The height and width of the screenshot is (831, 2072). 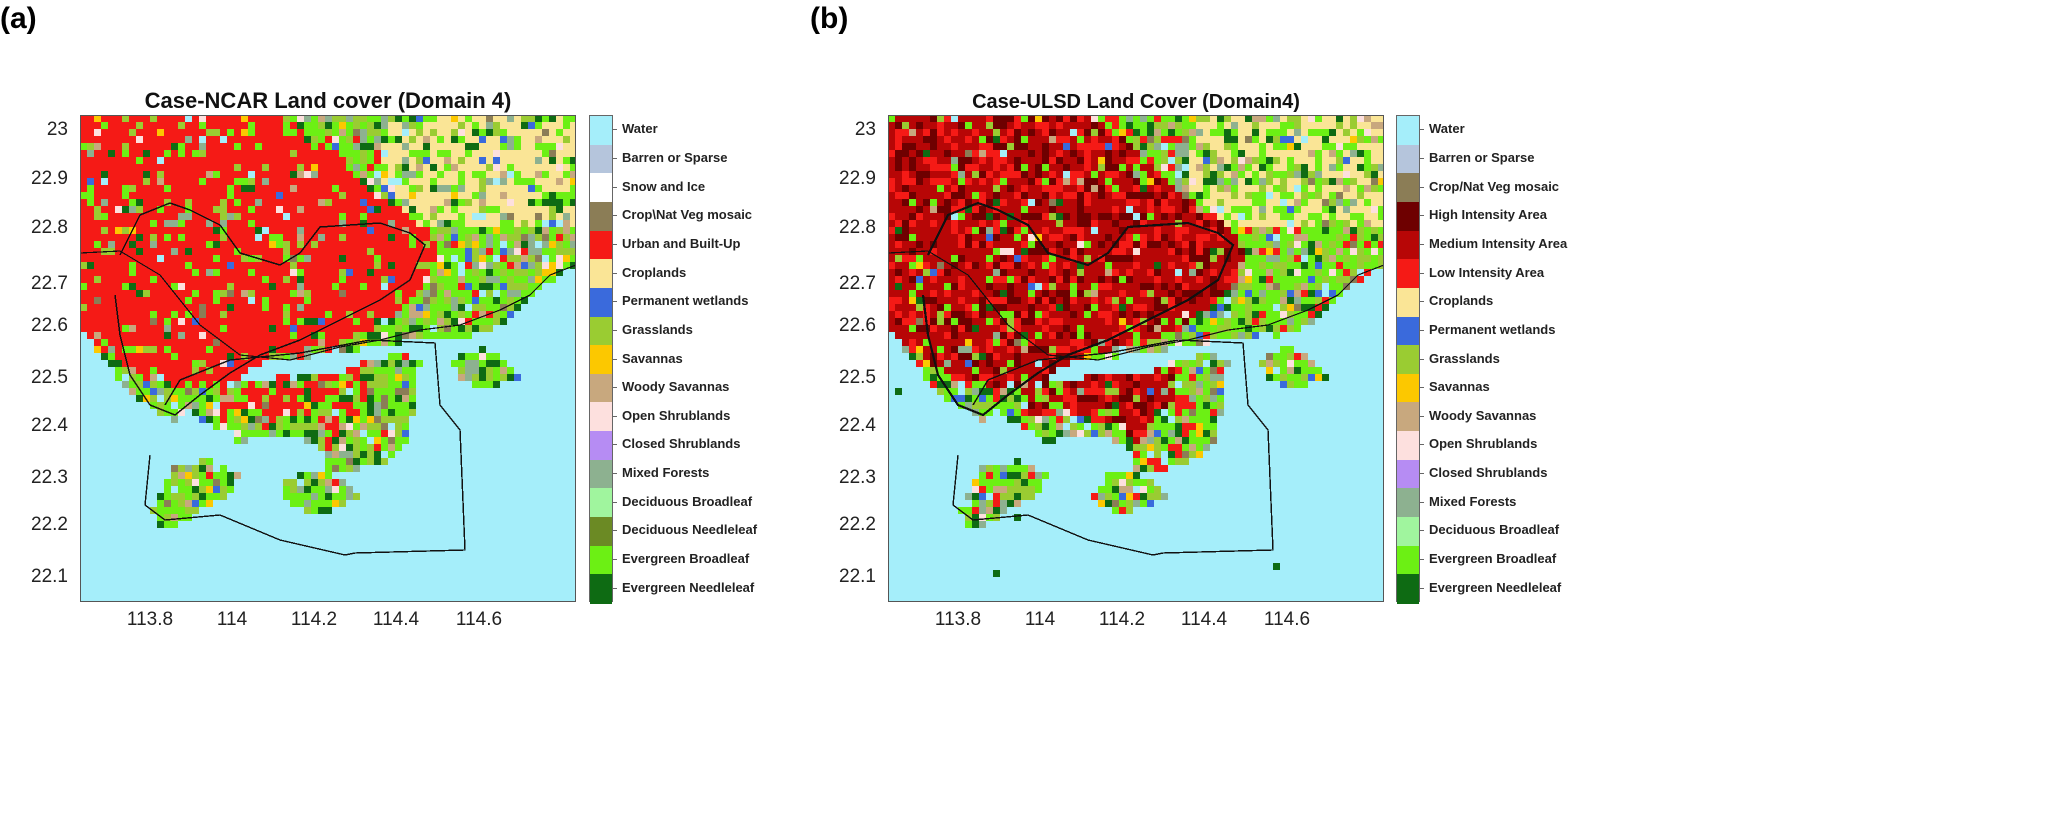 I want to click on y-tick-label: 22.8, so click(x=49, y=227).